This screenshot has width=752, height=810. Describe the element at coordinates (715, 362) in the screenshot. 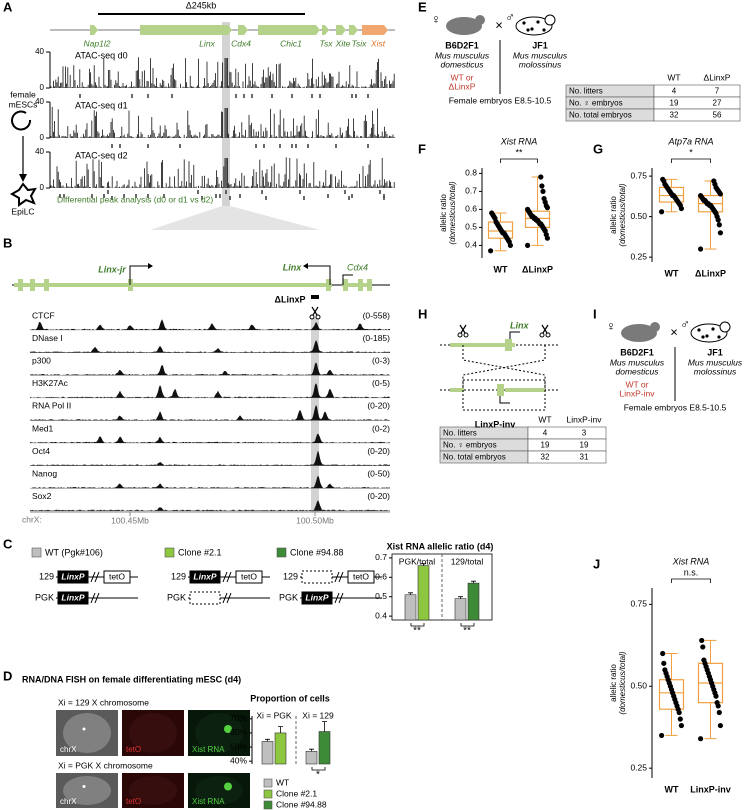

I see `species: Mus musculus` at that location.